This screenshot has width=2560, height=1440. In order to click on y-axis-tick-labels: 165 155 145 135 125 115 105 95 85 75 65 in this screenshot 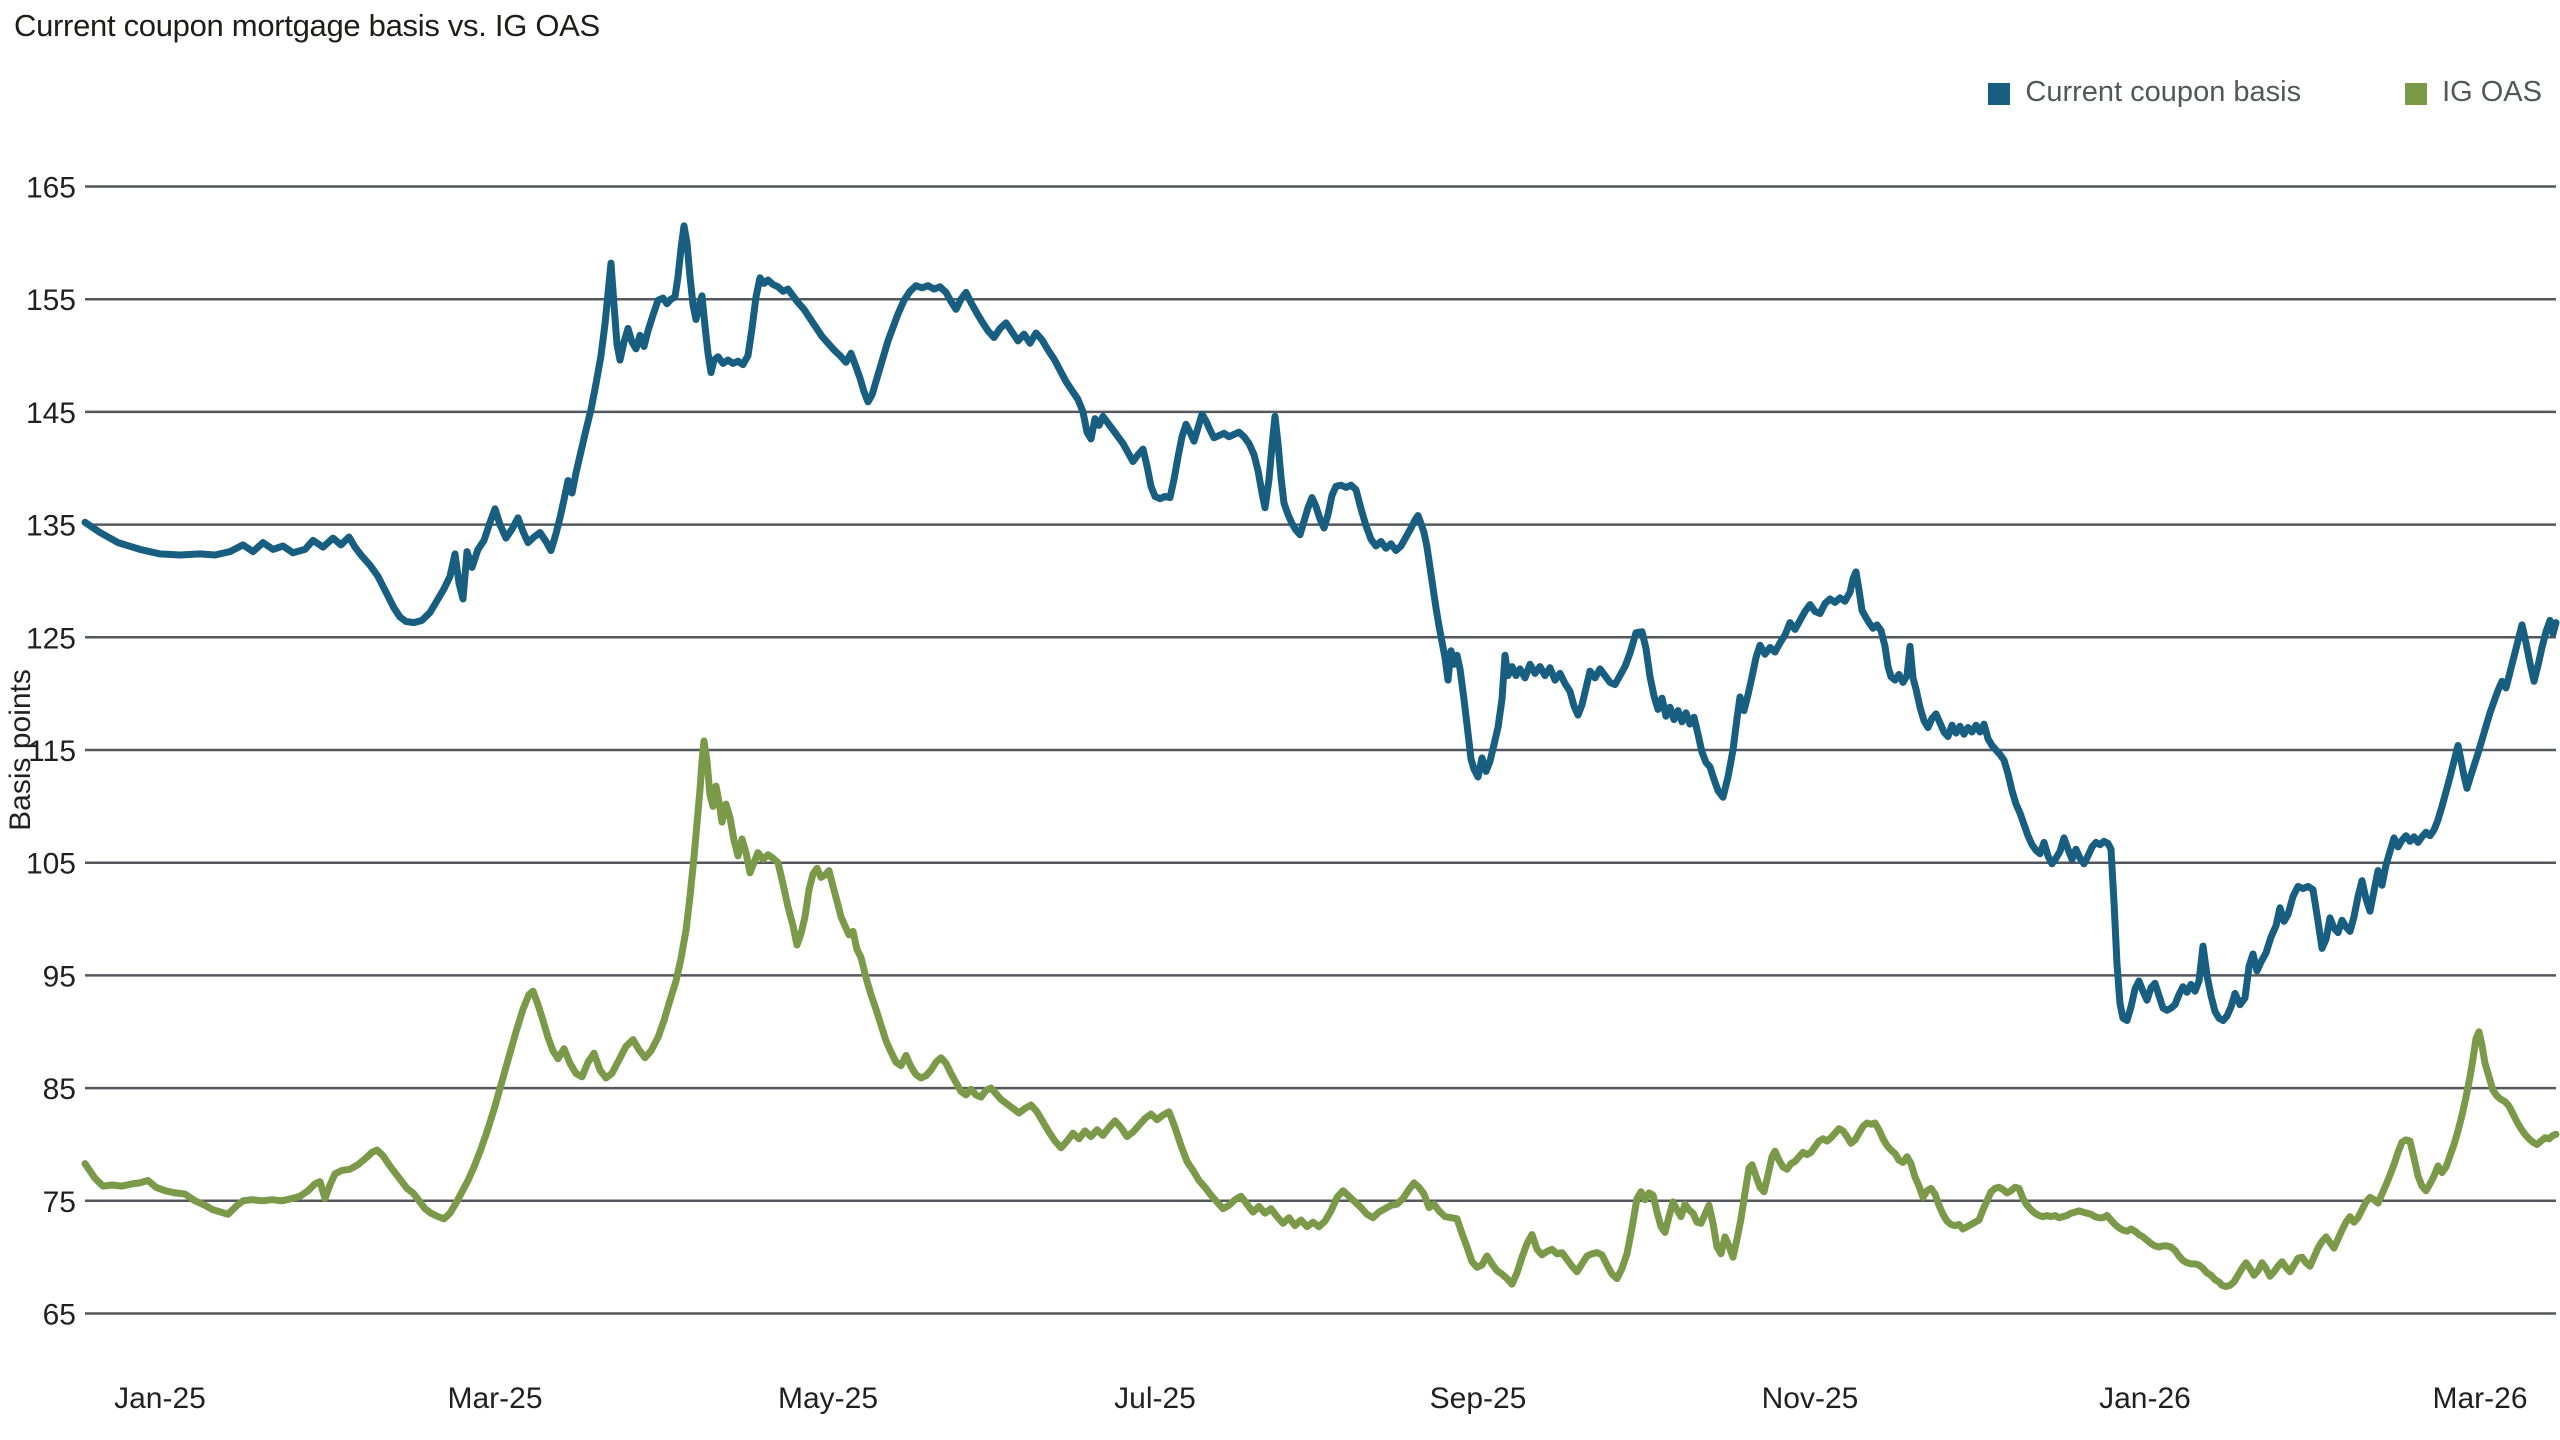, I will do `click(51, 752)`.